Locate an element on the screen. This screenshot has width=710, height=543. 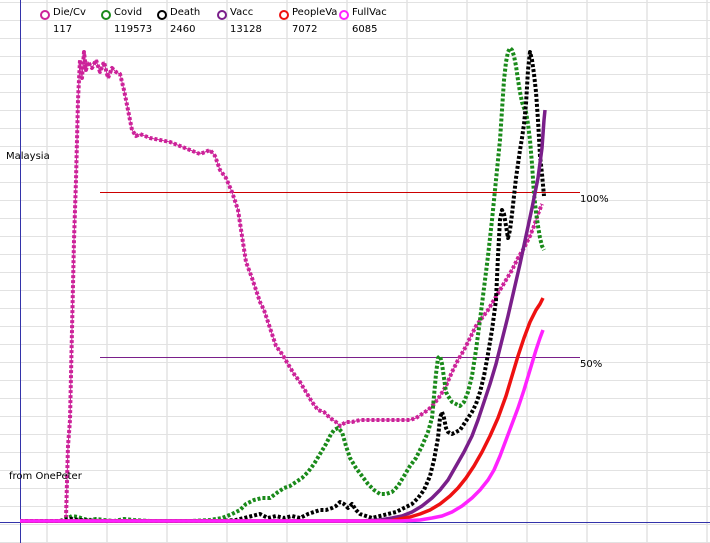
legend-value: 117 is located at coordinates (63, 29).